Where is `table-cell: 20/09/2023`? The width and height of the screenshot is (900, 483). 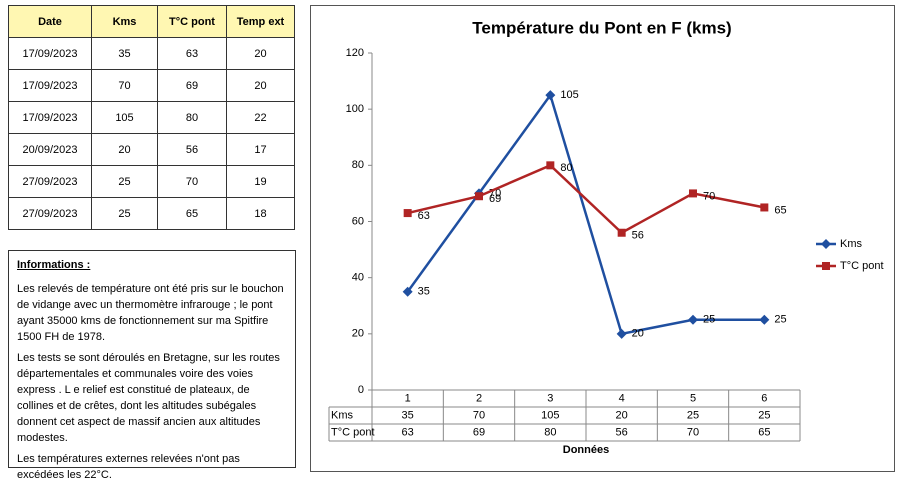
table-cell: 20/09/2023 is located at coordinates (50, 149).